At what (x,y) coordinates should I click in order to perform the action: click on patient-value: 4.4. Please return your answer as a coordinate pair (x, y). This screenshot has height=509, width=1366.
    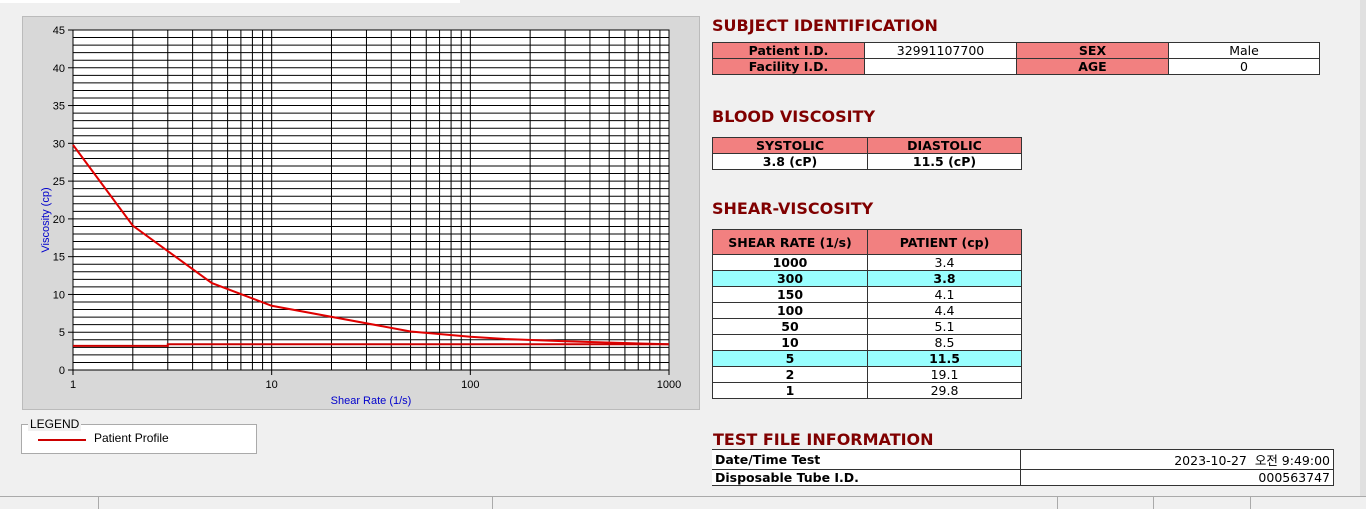
    Looking at the image, I should click on (944, 310).